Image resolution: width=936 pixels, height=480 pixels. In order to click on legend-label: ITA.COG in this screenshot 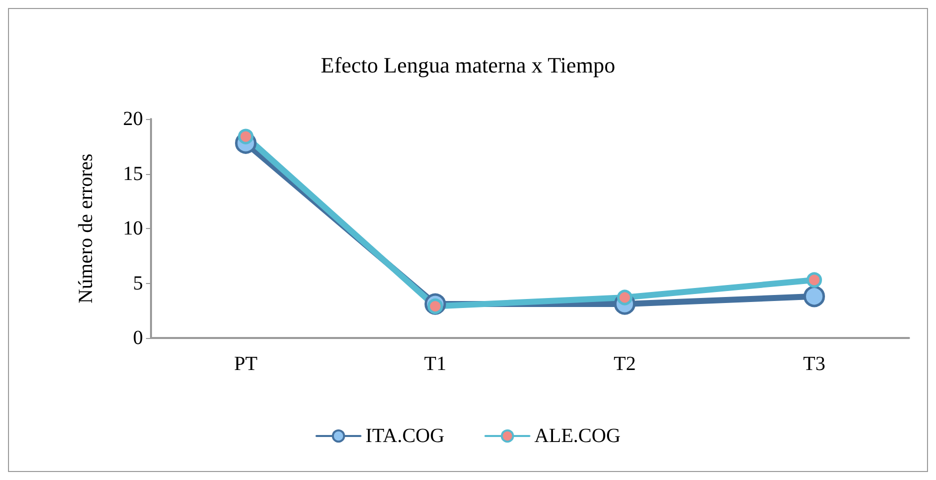, I will do `click(404, 436)`.